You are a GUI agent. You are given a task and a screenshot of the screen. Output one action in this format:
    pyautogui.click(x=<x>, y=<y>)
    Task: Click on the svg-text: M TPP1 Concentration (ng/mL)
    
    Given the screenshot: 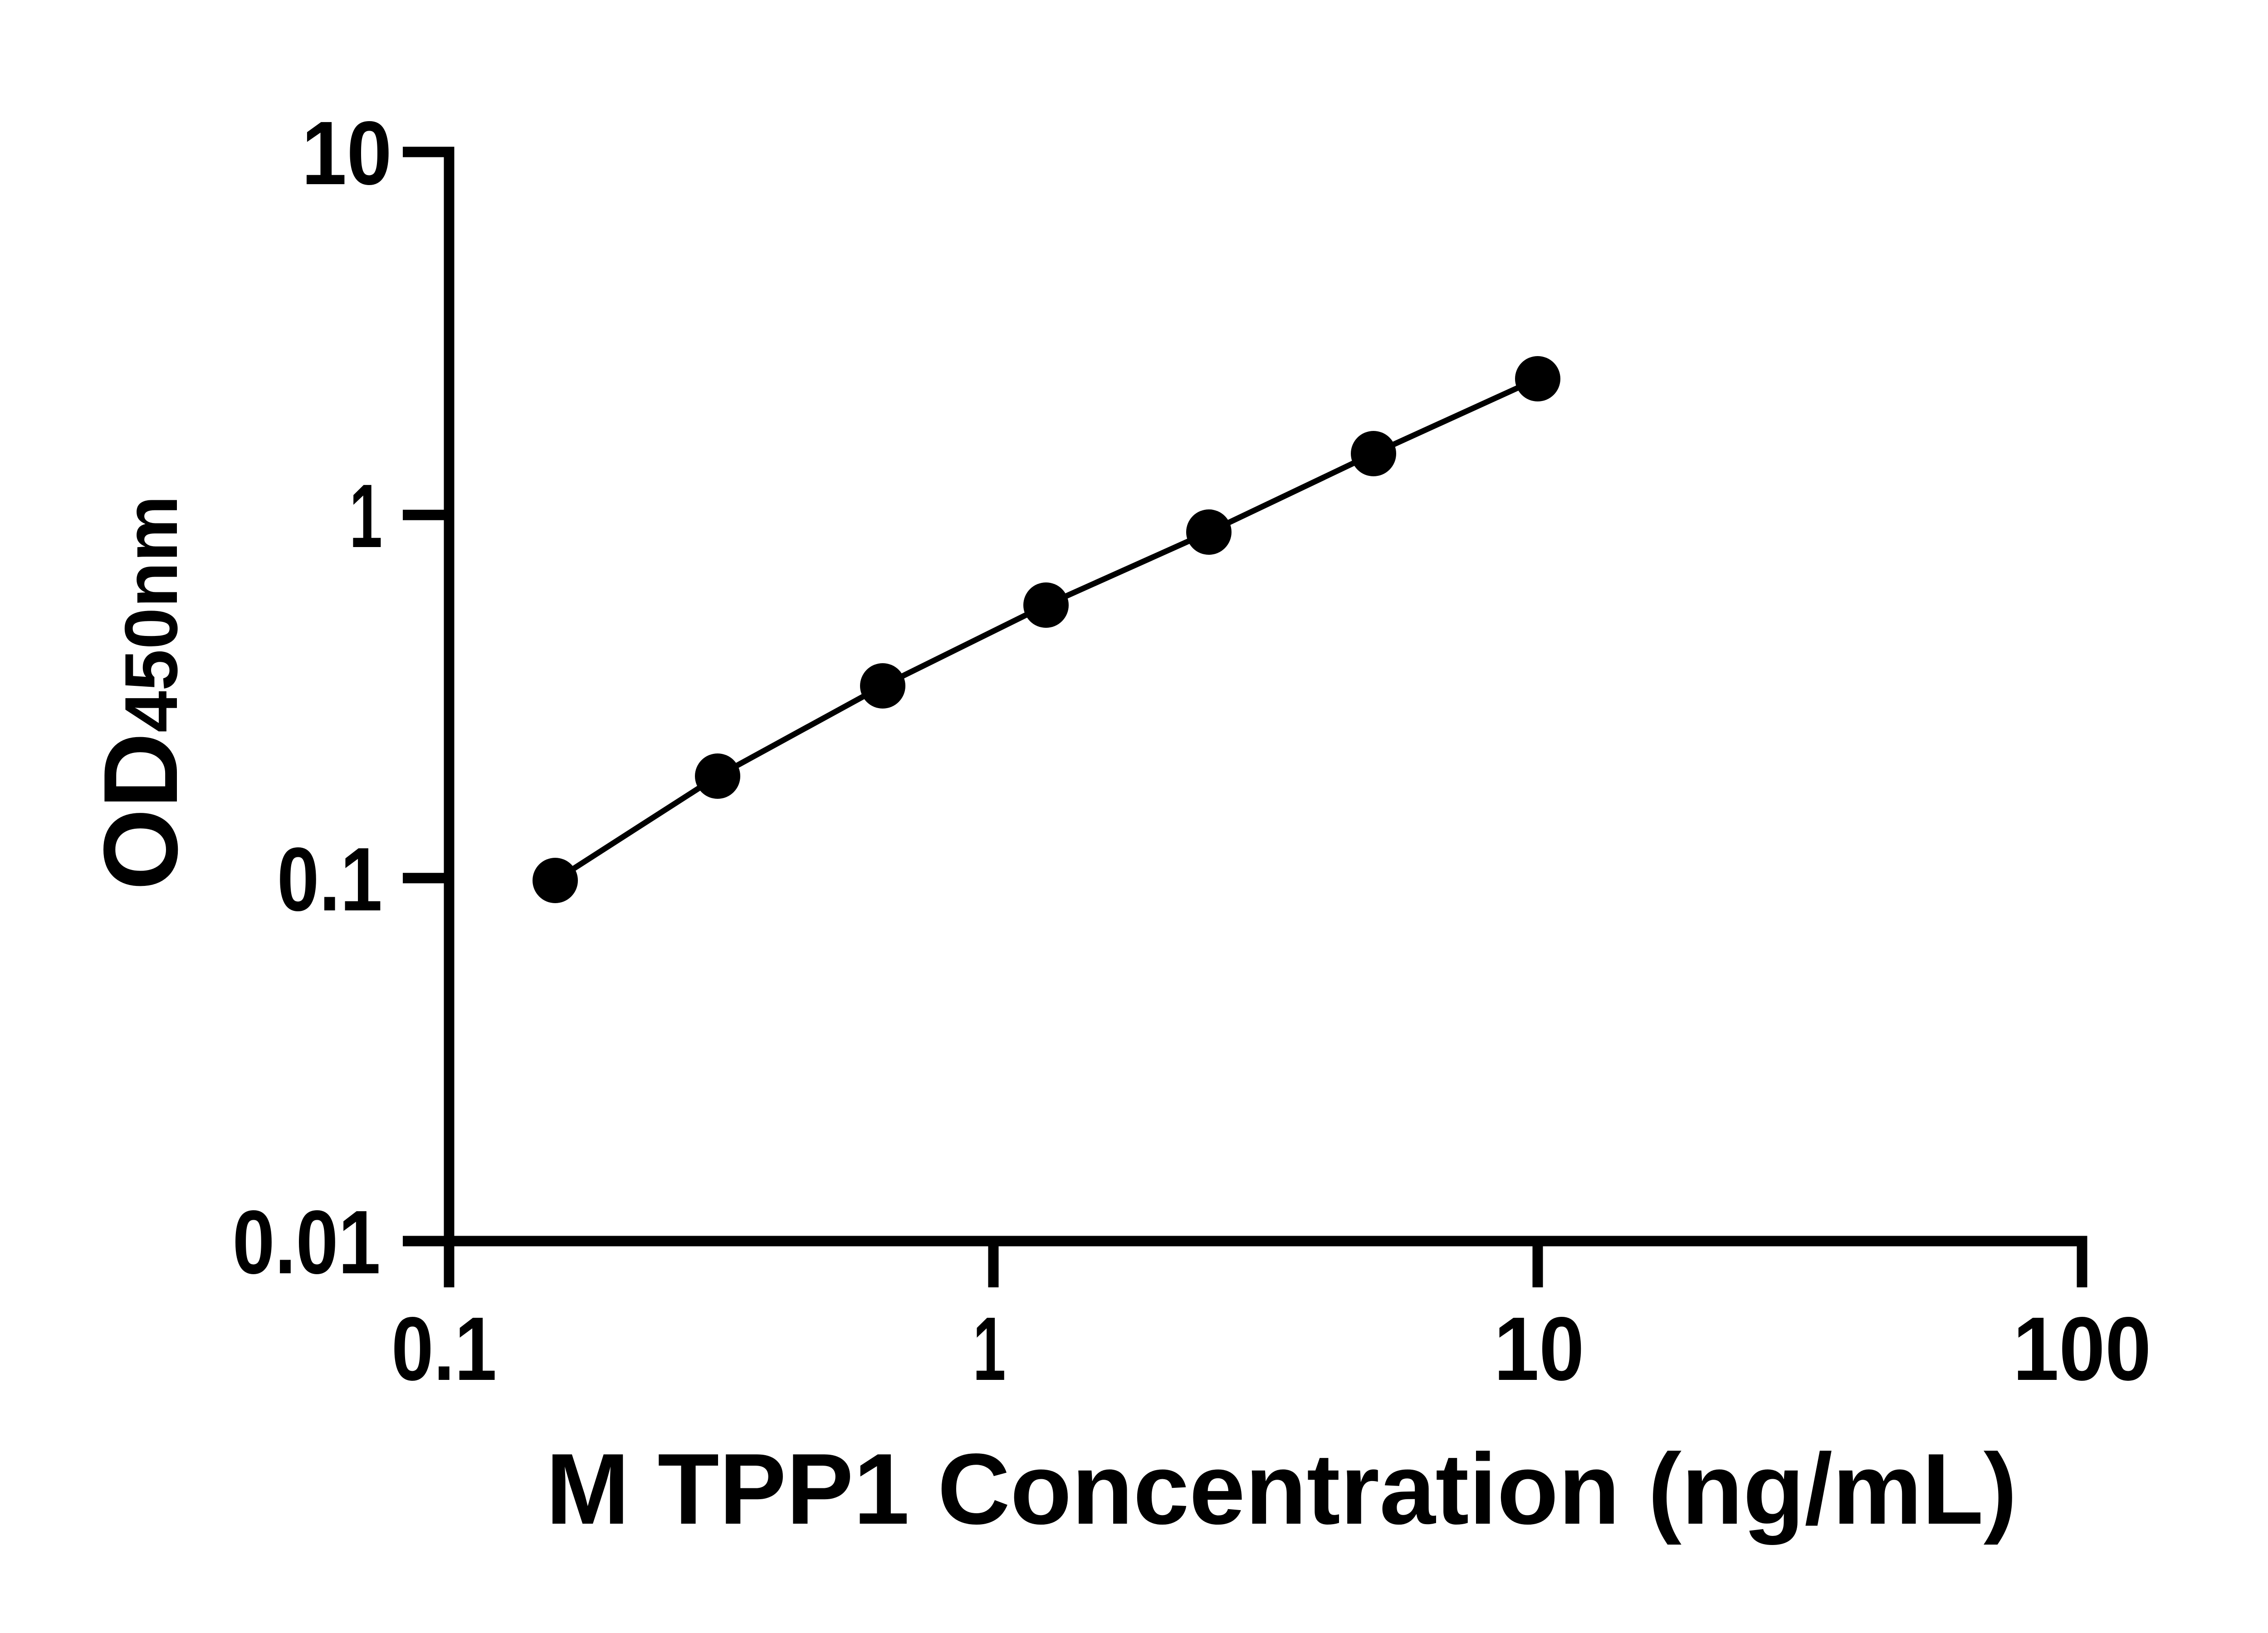 What is the action you would take?
    pyautogui.click(x=1282, y=1489)
    